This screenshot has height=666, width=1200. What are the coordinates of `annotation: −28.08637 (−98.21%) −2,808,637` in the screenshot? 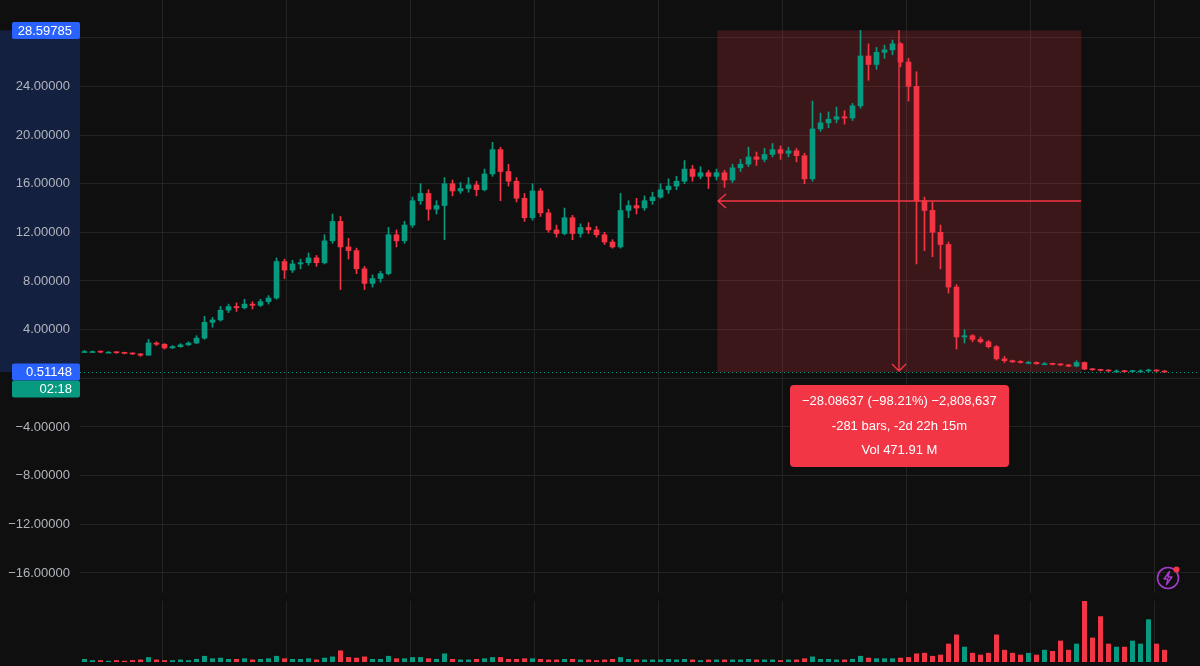 It's located at (899, 401).